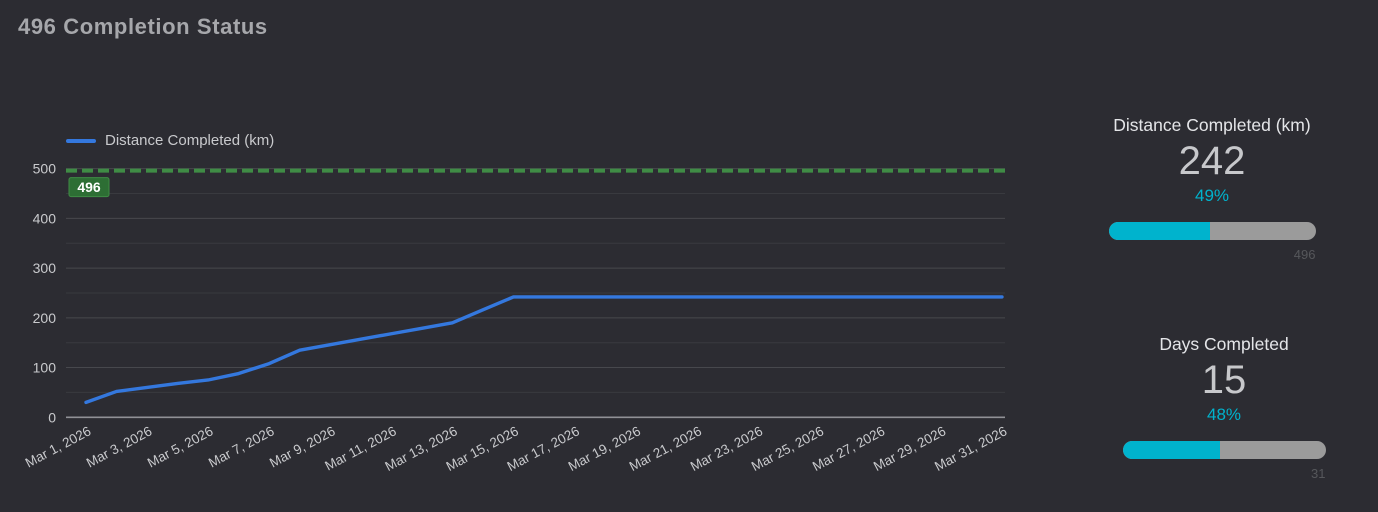 This screenshot has height=512, width=1378. I want to click on y-axis-label: 300, so click(45, 268).